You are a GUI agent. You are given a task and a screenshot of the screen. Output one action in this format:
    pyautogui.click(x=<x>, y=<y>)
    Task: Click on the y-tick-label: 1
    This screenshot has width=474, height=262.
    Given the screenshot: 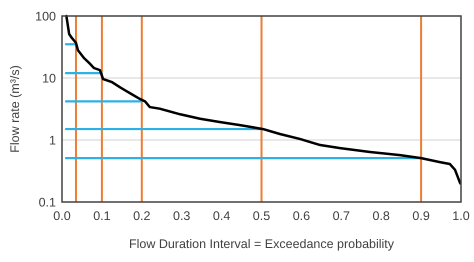 What is the action you would take?
    pyautogui.click(x=52, y=140)
    